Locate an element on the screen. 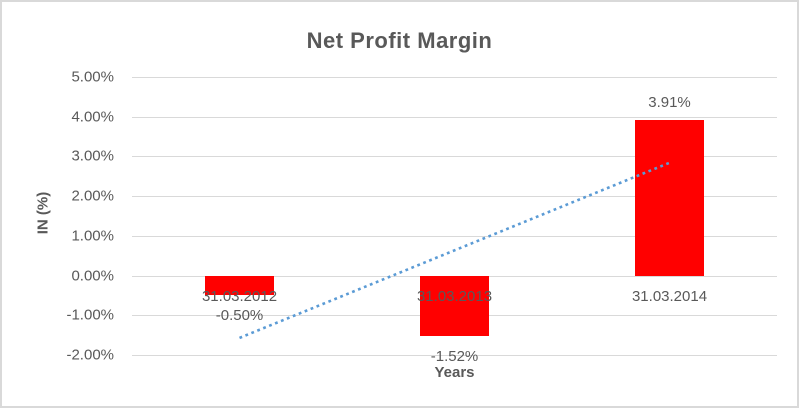 Image resolution: width=799 pixels, height=408 pixels. x-axis-title: Years is located at coordinates (454, 372).